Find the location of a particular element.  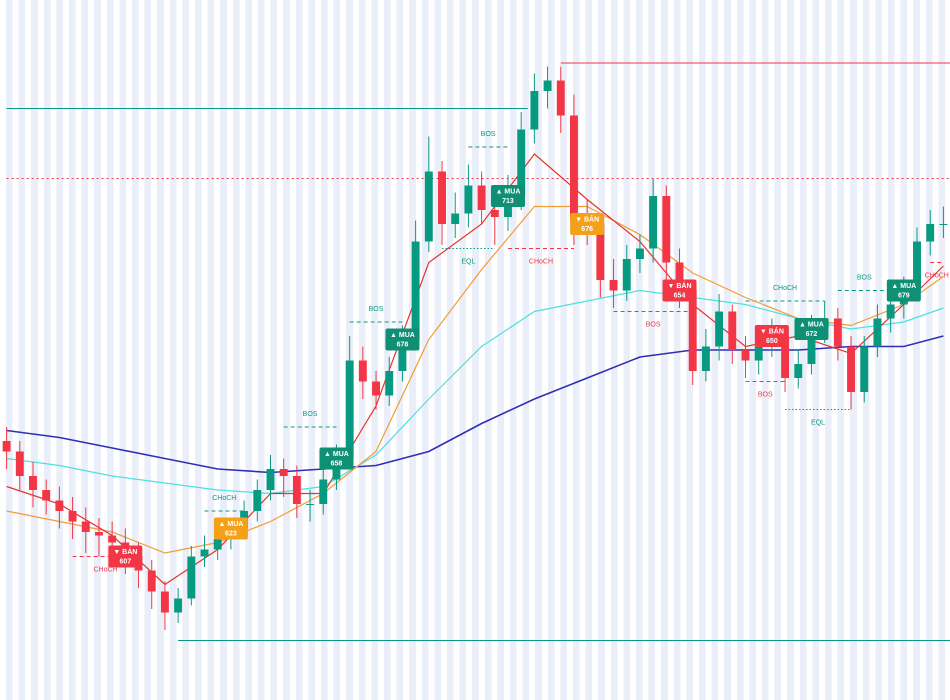

signal: ▲ MUA 679 is located at coordinates (903, 290).